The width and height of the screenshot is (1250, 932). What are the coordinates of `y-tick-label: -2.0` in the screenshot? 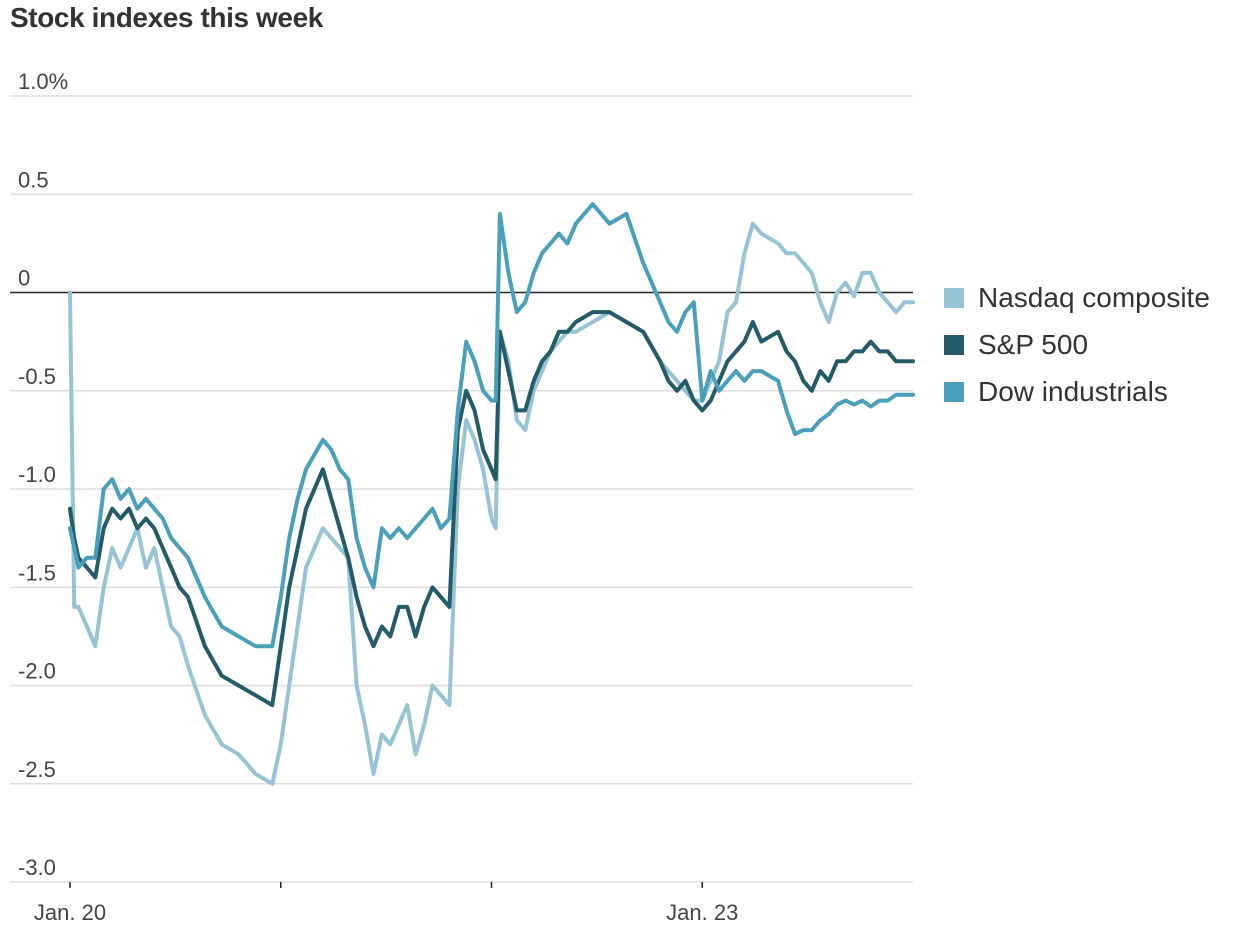 It's located at (37, 671).